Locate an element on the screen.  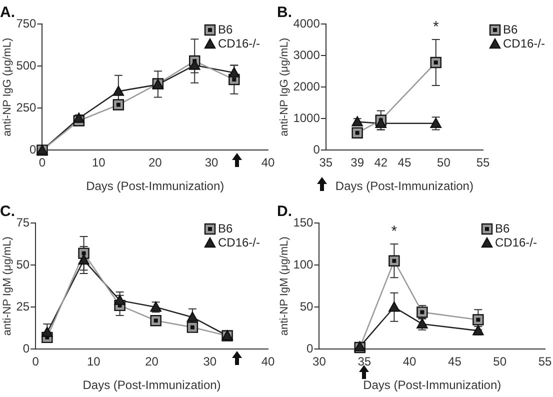
x-tick-label: 42 is located at coordinates (381, 163).